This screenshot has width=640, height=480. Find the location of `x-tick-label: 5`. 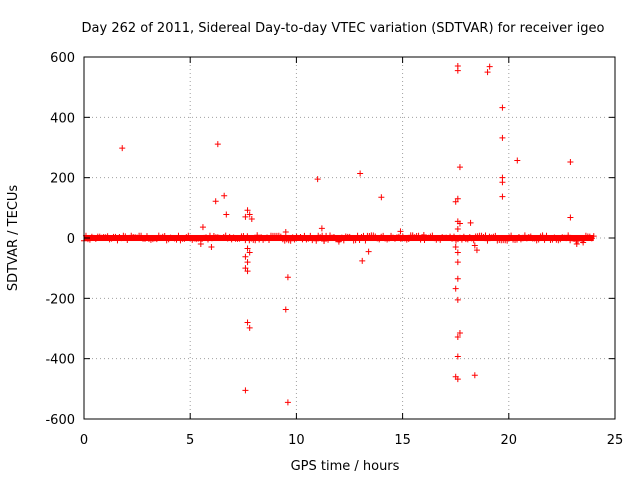

x-tick-label: 5 is located at coordinates (190, 440).